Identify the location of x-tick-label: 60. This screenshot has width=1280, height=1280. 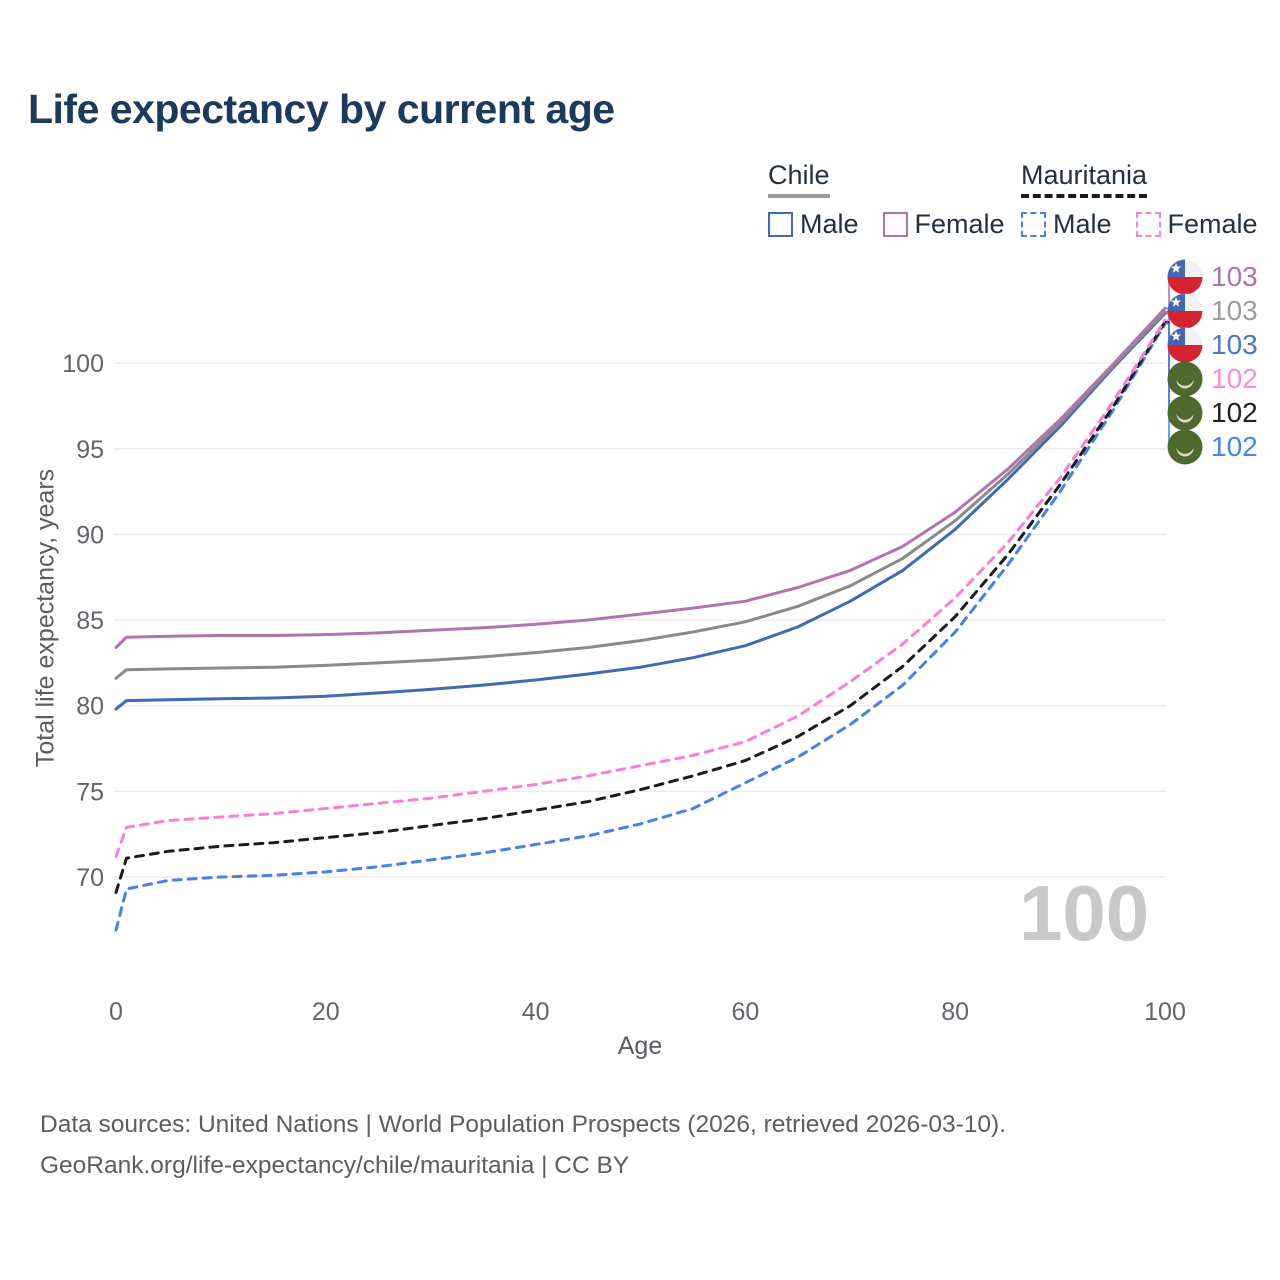
(745, 1012).